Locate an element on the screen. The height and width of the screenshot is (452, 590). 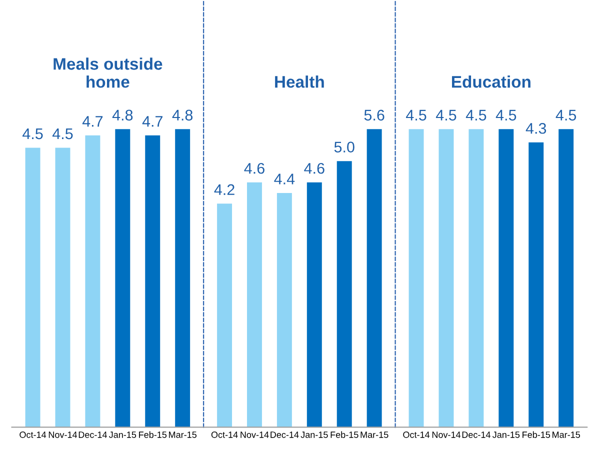
chart-title: Education is located at coordinates (491, 82).